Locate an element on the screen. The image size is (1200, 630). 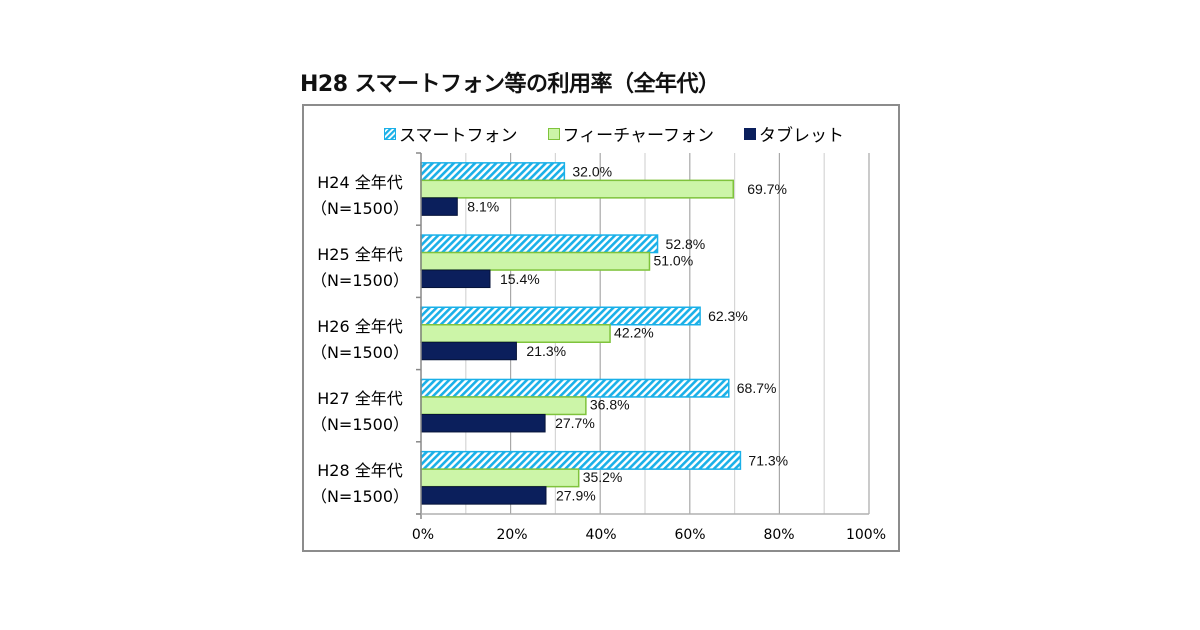
legend-item-tablet: タブレット is located at coordinates (793, 133).